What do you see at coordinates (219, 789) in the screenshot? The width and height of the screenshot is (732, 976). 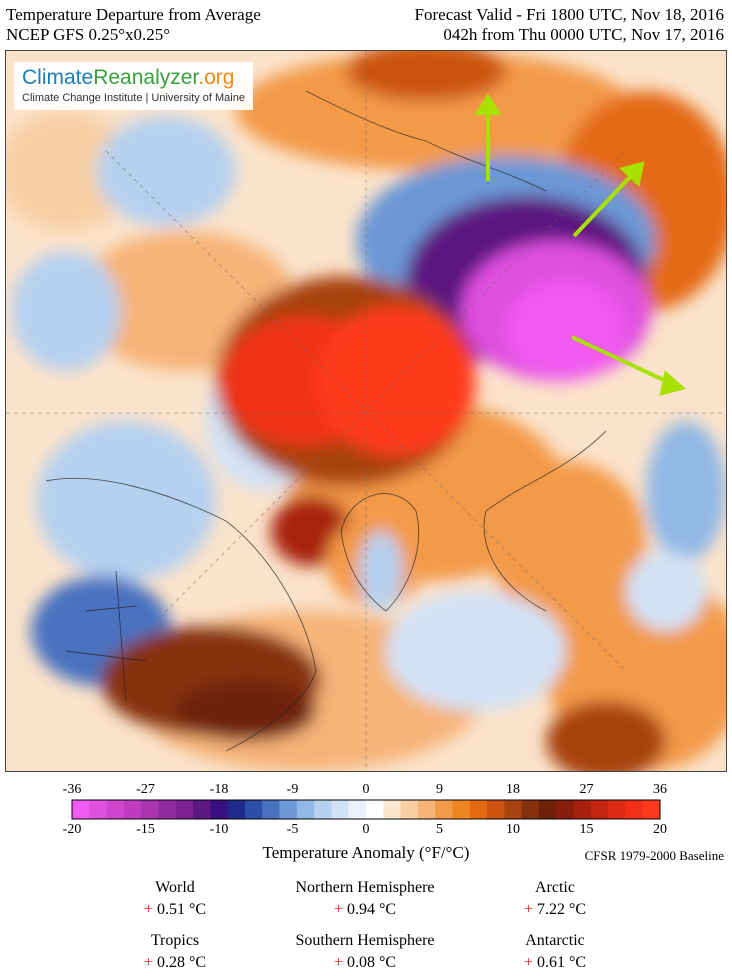 I see `fahrenheit-tick-label: -18` at bounding box center [219, 789].